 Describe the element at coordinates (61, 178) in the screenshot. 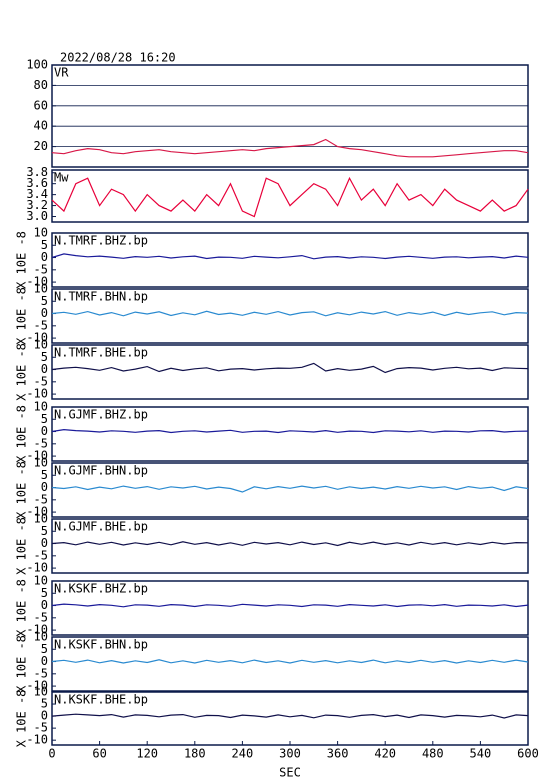

I see `panel-label: Mw` at that location.